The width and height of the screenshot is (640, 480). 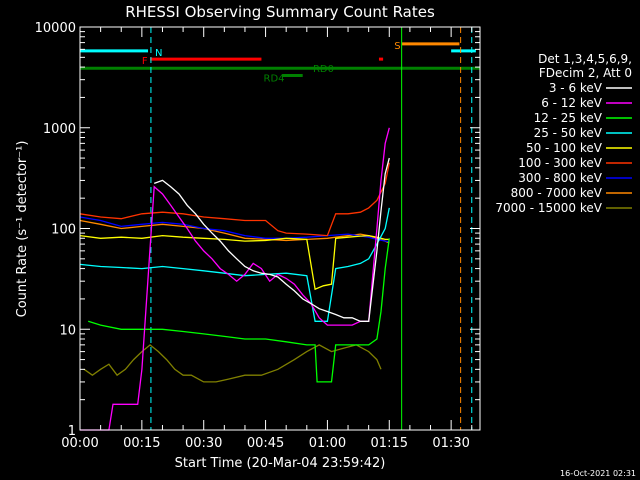 What do you see at coordinates (323, 69) in the screenshot?
I see `flag-annotation: RD0` at bounding box center [323, 69].